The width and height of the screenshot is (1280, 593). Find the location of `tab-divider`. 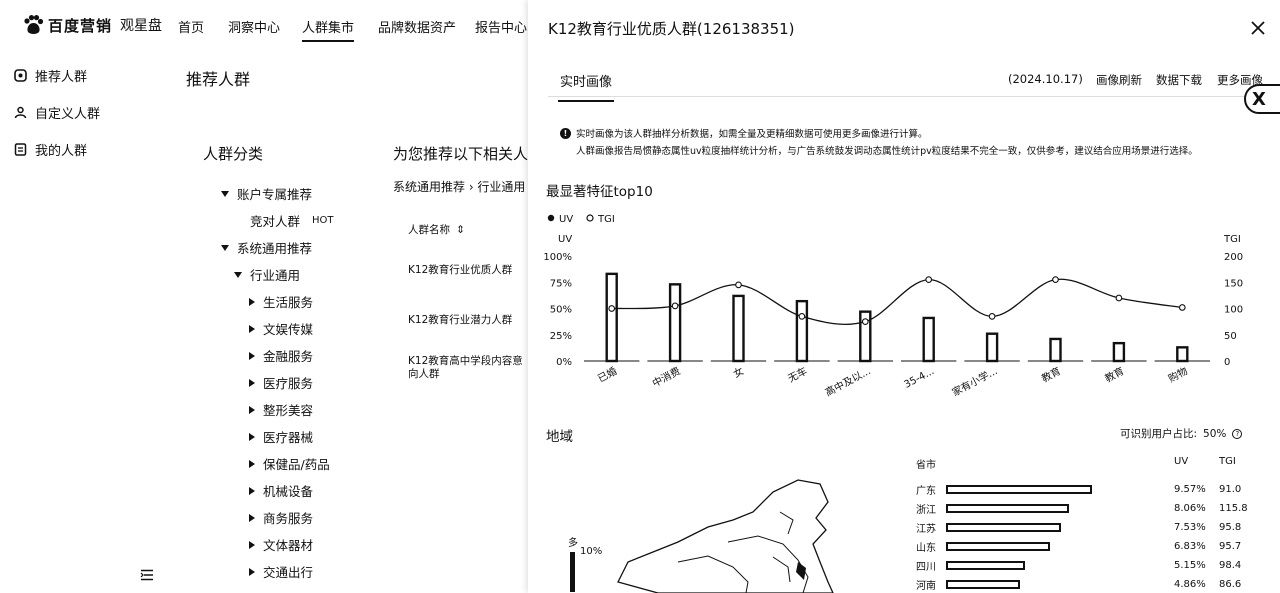

tab-divider is located at coordinates (914, 96).